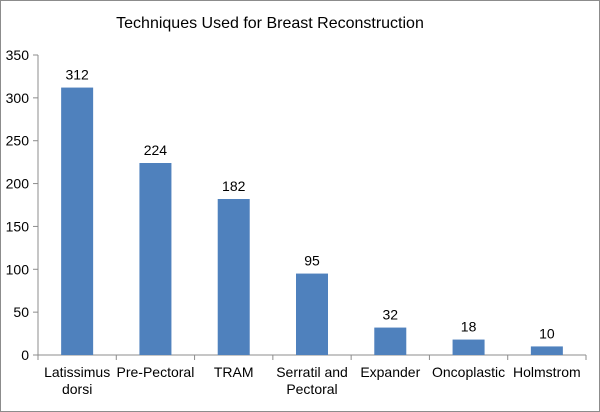 The height and width of the screenshot is (412, 600). Describe the element at coordinates (156, 372) in the screenshot. I see `category-label: Pre-Pectoral` at that location.